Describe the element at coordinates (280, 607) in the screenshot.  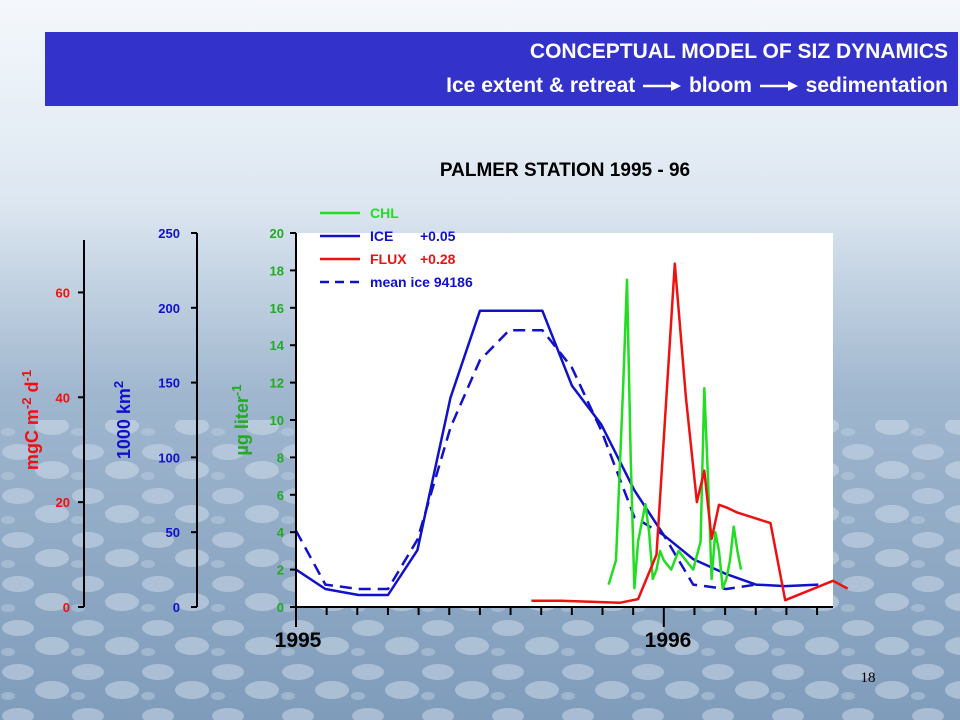
I see `chl-tick-label: 0` at that location.